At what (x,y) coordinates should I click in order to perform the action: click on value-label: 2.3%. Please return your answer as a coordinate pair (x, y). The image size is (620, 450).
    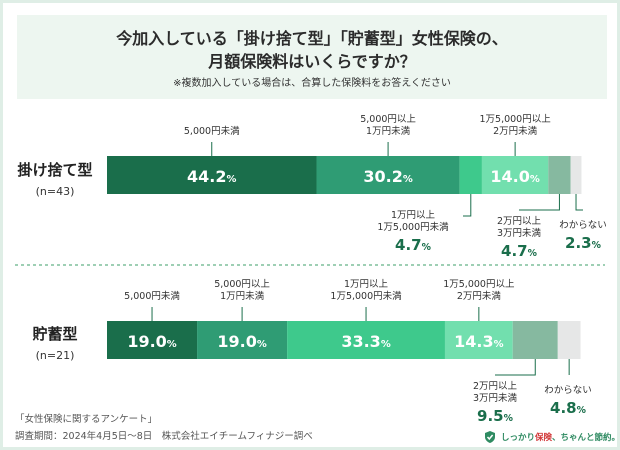
    Looking at the image, I should click on (583, 243).